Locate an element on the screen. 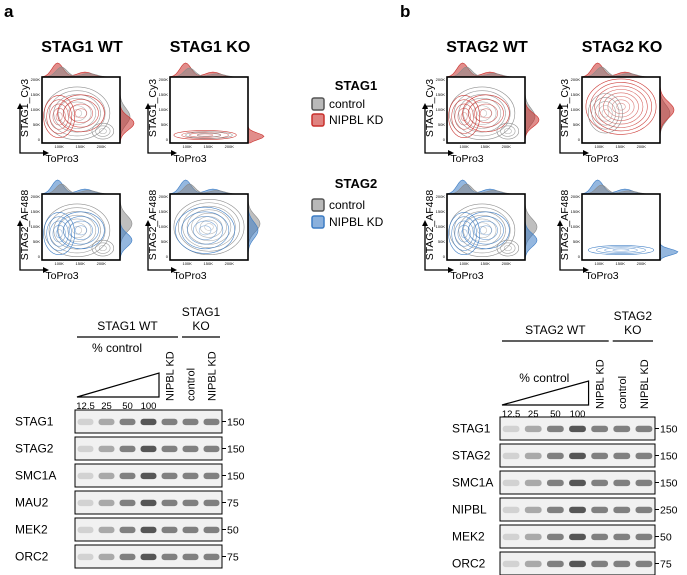 The width and height of the screenshot is (687, 575). group-label: KO is located at coordinates (632, 330).